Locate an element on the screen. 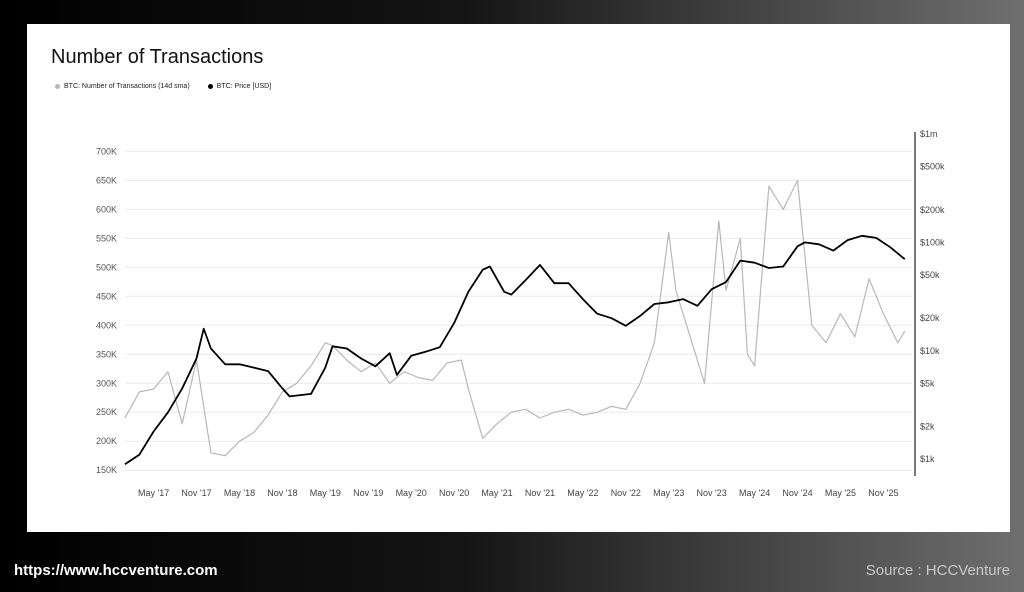 The width and height of the screenshot is (1024, 592). y-left-tick-label: 650K is located at coordinates (106, 180).